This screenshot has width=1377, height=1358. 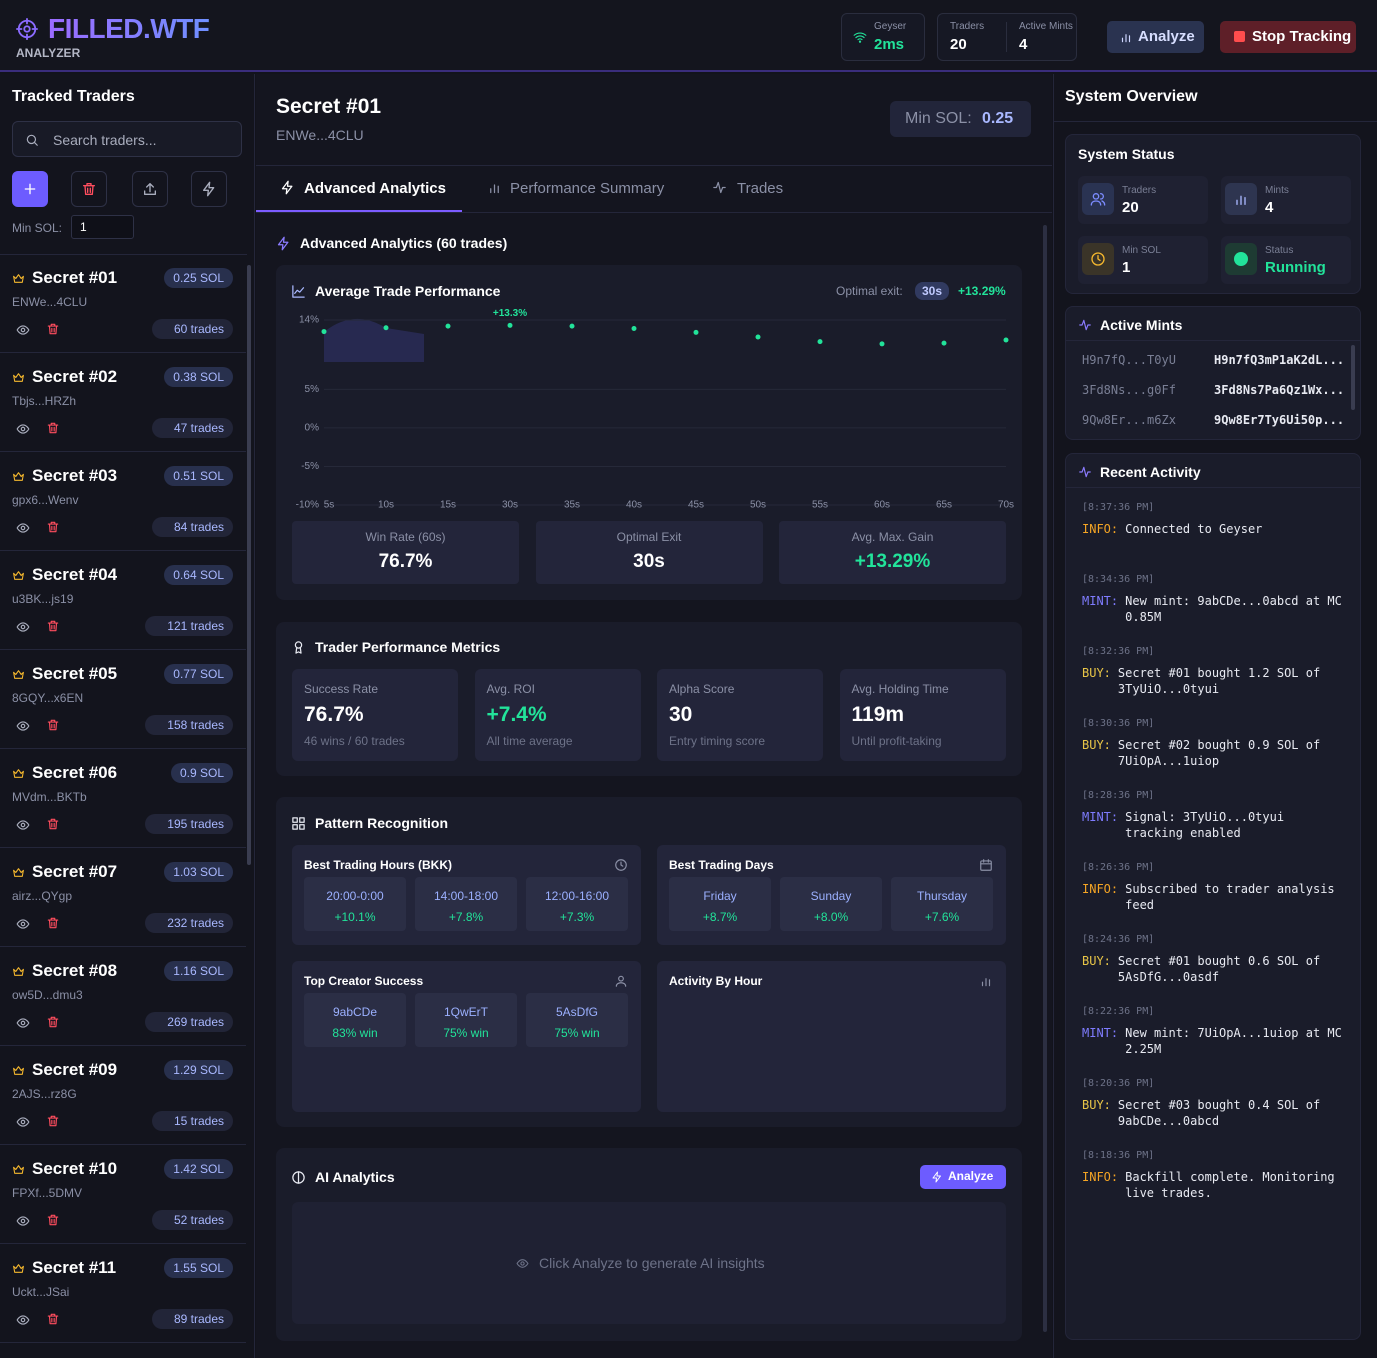 What do you see at coordinates (189, 725) in the screenshot?
I see `trader-trades-pill: 158 trades` at bounding box center [189, 725].